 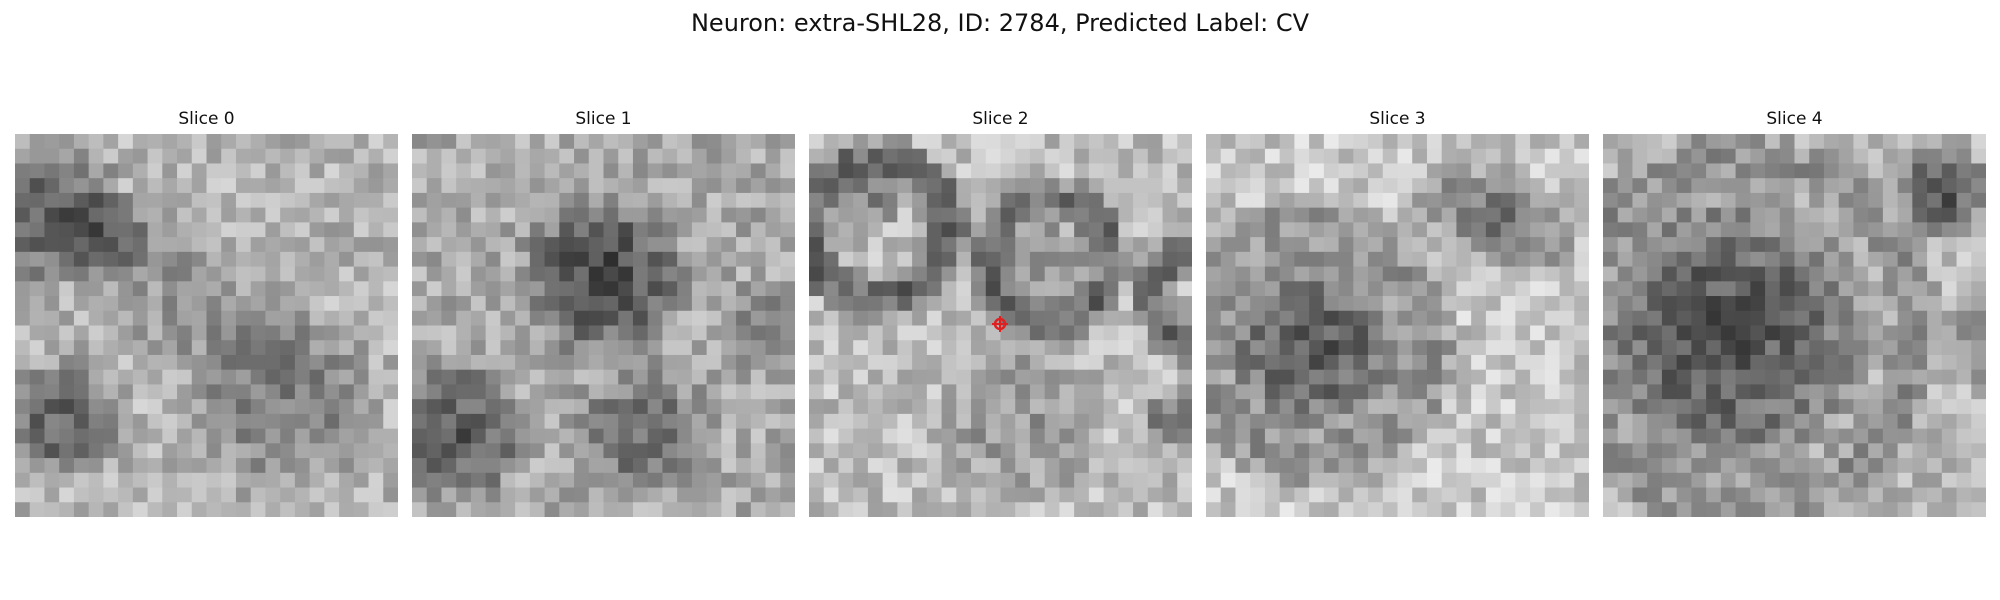 What do you see at coordinates (1397, 119) in the screenshot?
I see `slice-title-3: Slice 3` at bounding box center [1397, 119].